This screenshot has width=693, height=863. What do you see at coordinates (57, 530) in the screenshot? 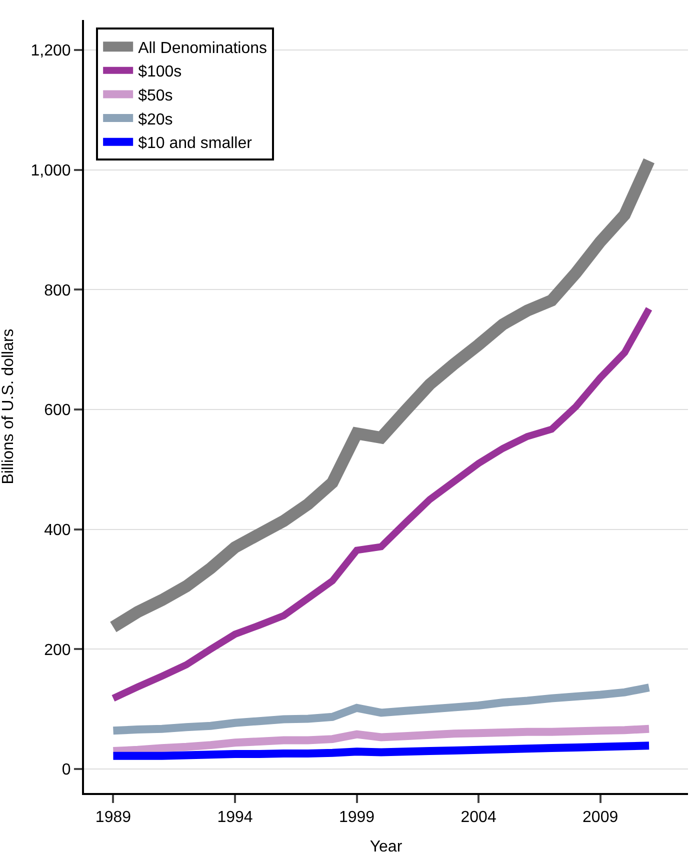
I see `y-tick-label: 400` at bounding box center [57, 530].